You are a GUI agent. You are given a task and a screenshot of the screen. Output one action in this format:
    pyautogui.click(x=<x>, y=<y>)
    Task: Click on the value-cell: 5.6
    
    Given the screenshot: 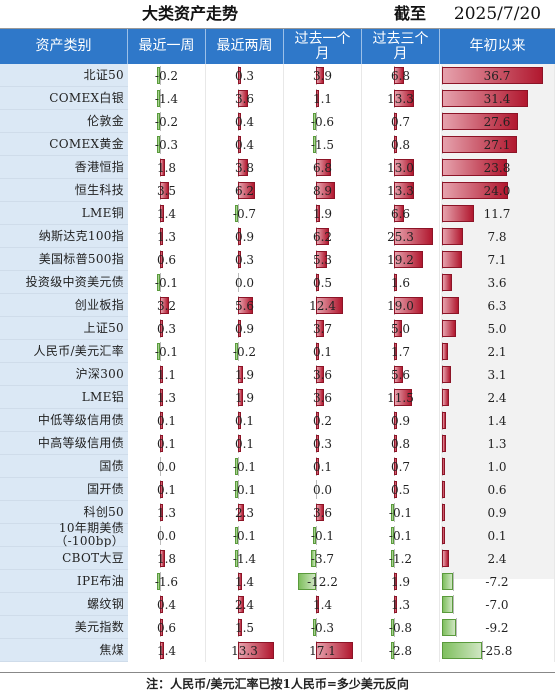 What is the action you would take?
    pyautogui.click(x=245, y=305)
    